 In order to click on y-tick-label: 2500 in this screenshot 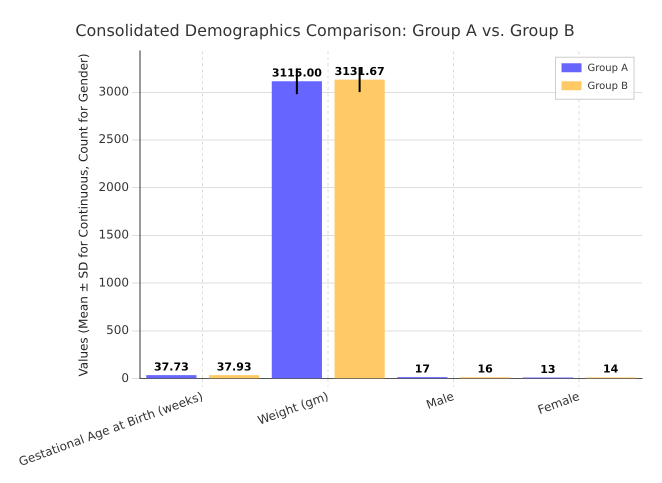, I will do `click(113, 139)`.